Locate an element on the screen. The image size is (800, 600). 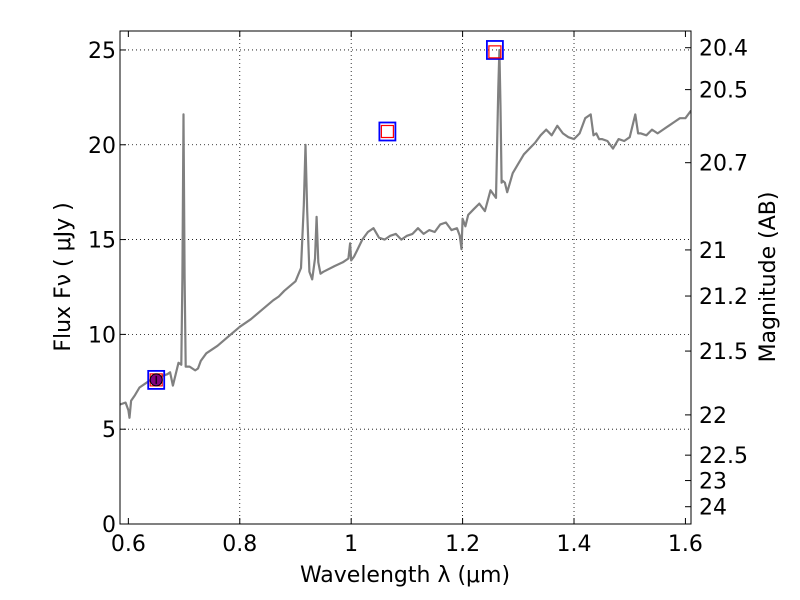
y-right-tick-label: 22 is located at coordinates (713, 416).